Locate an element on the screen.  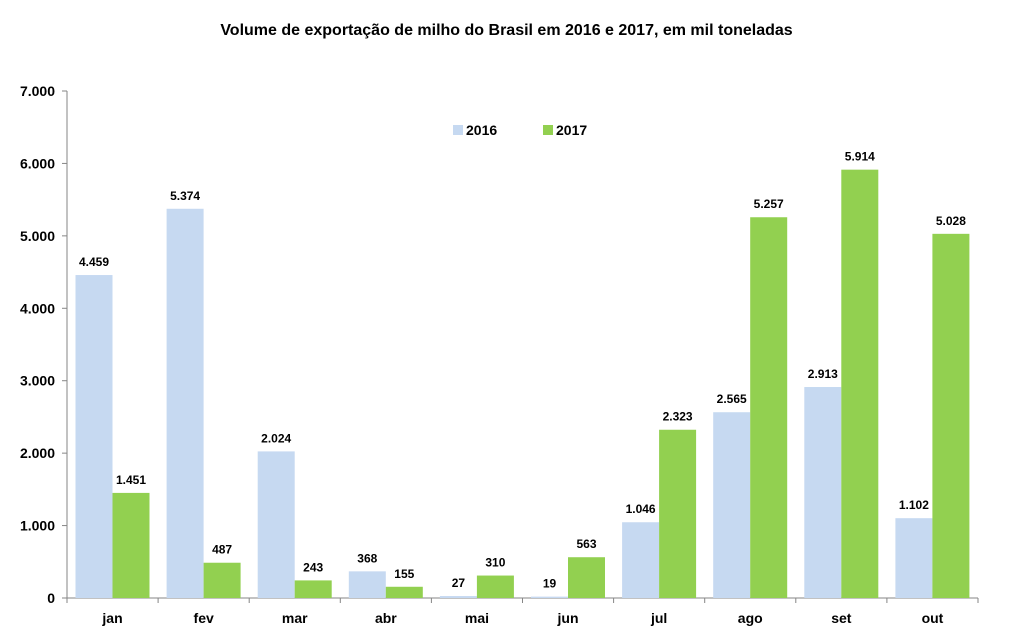
bar-2017-abr is located at coordinates (404, 592).